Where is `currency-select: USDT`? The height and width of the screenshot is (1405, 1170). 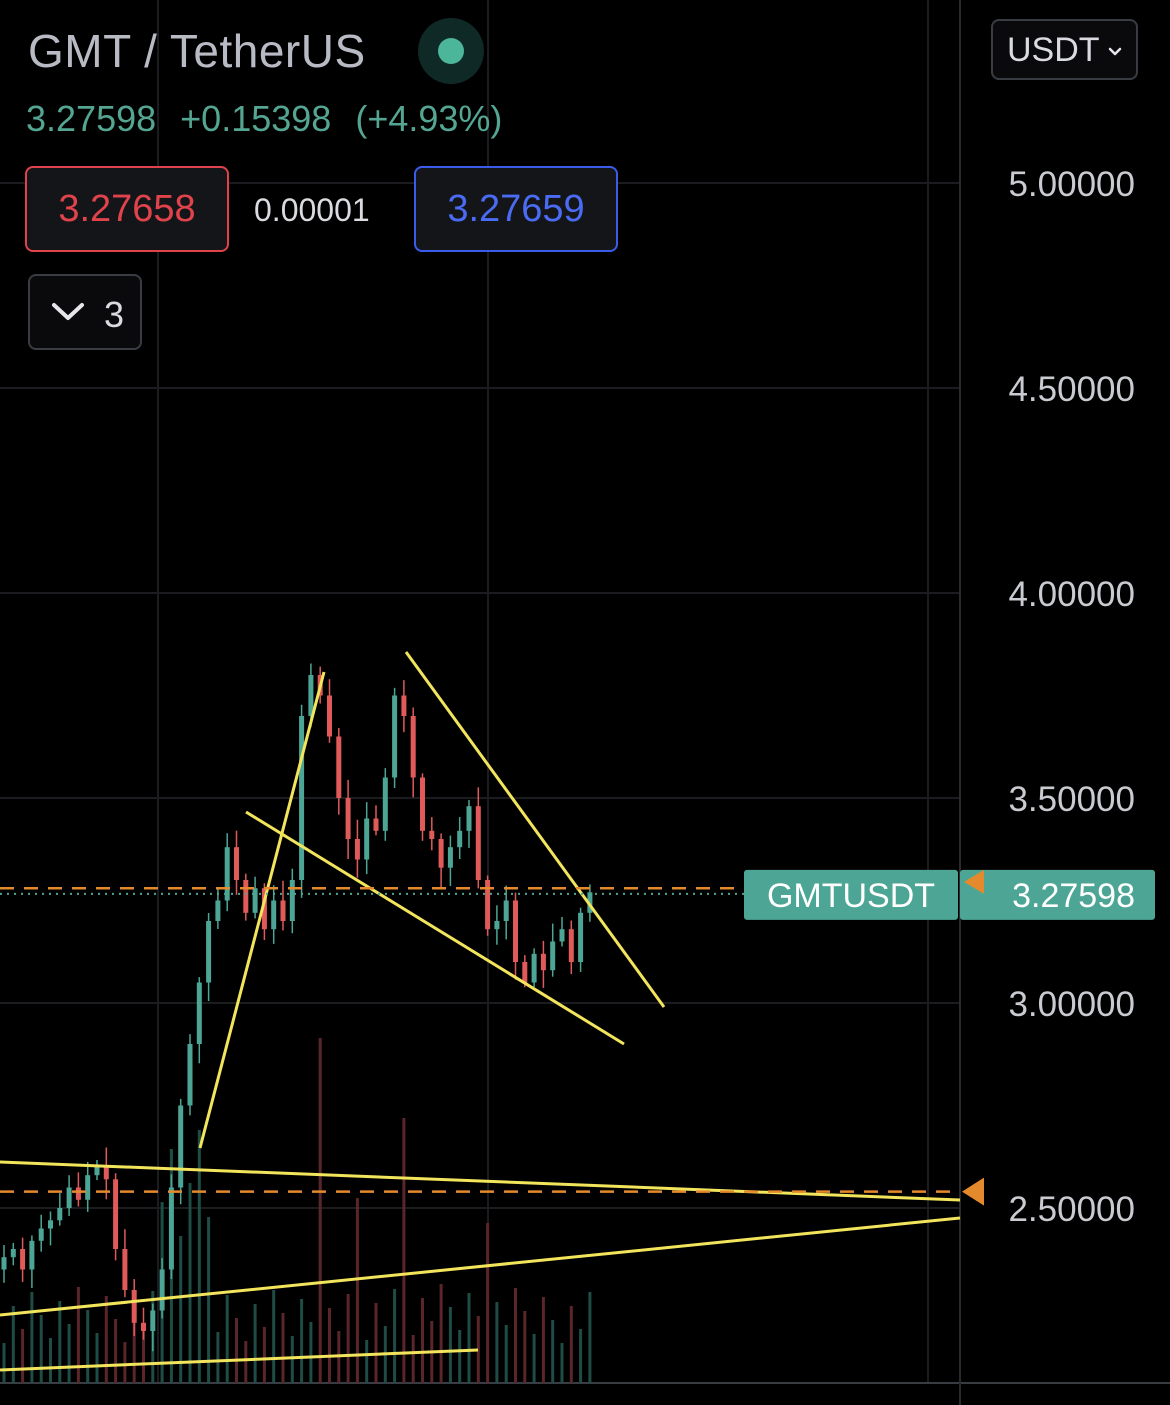 currency-select: USDT is located at coordinates (1064, 49).